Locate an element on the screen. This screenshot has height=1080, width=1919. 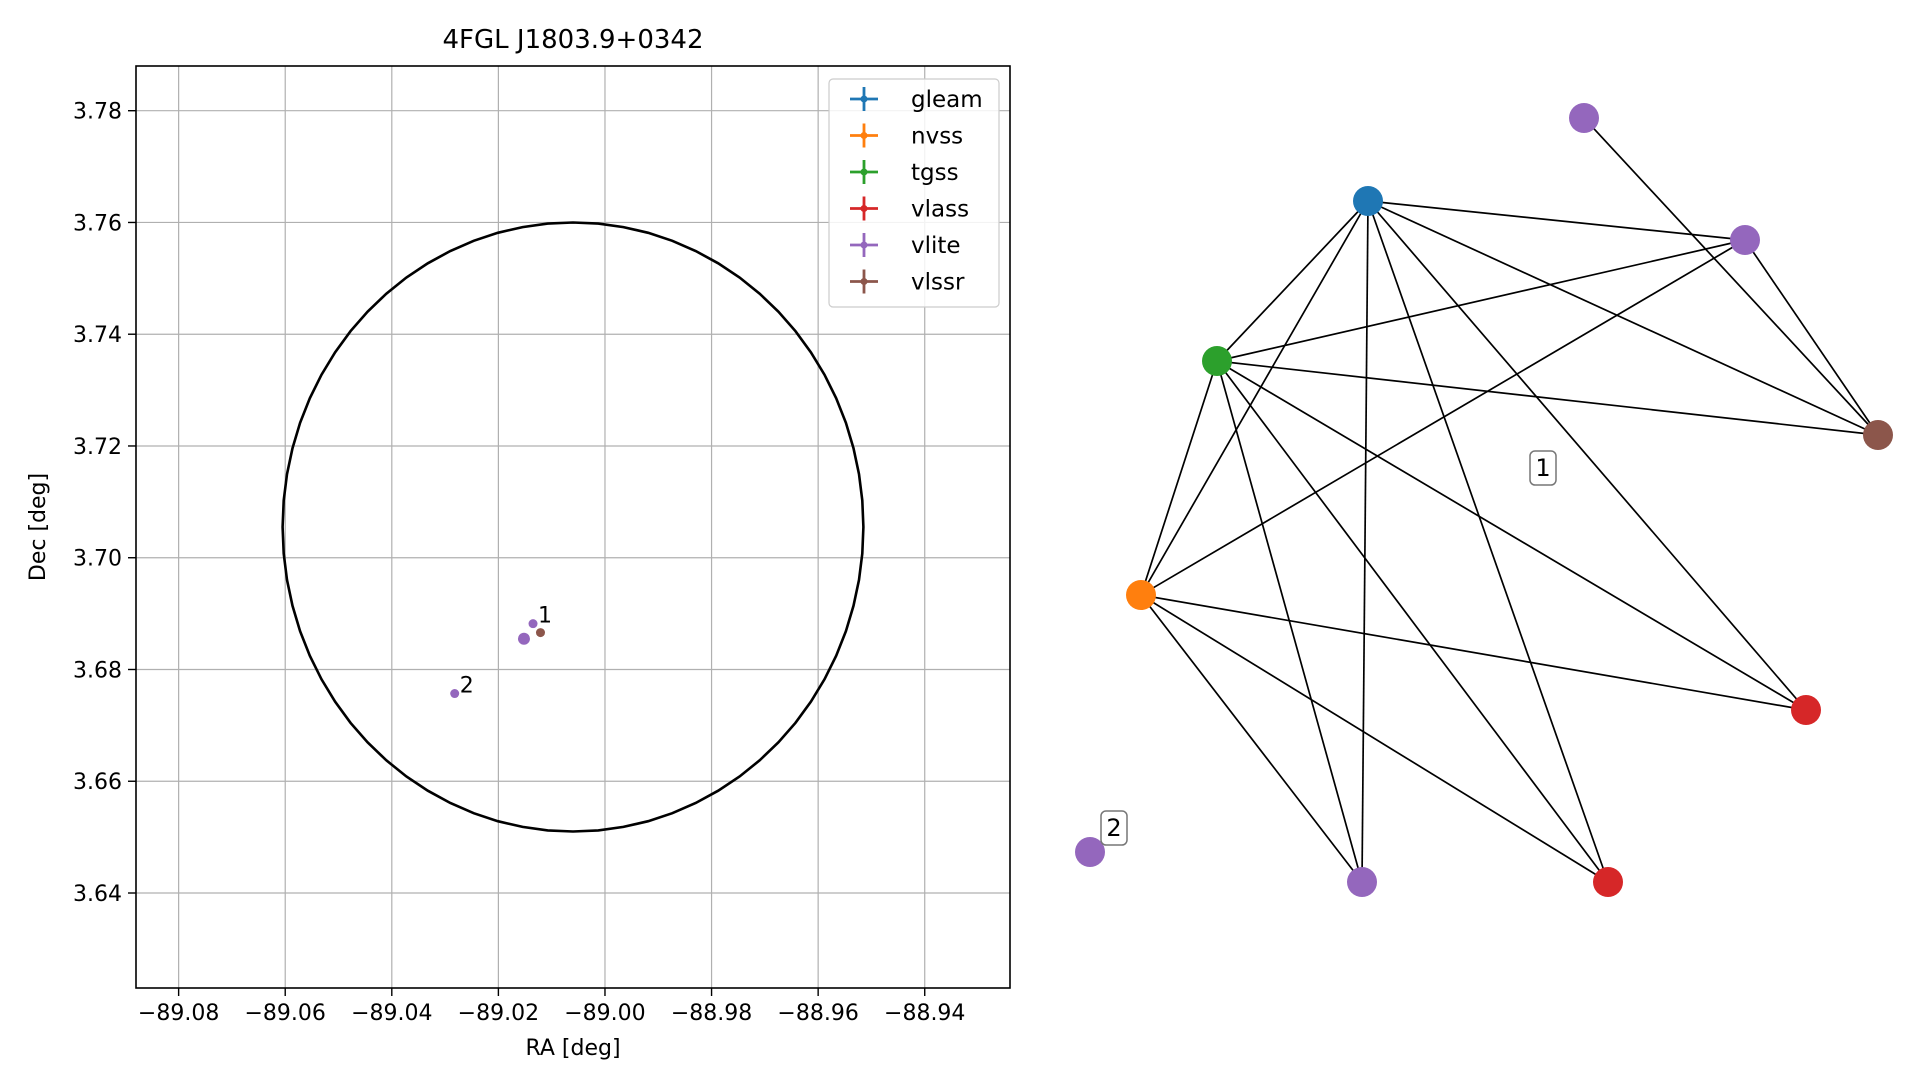
network-node-vlssr is located at coordinates (1878, 435).